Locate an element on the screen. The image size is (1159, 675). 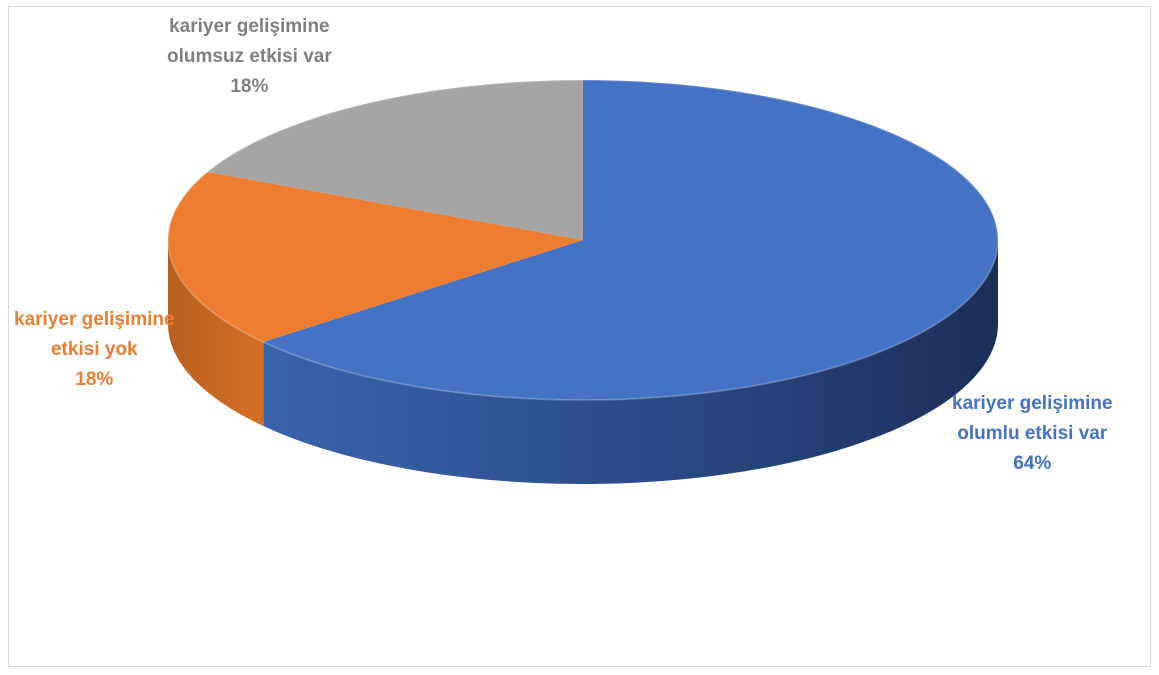
slice-label-no-effect: kariyer gelişimine etkisi yok 18% is located at coordinates (94, 349).